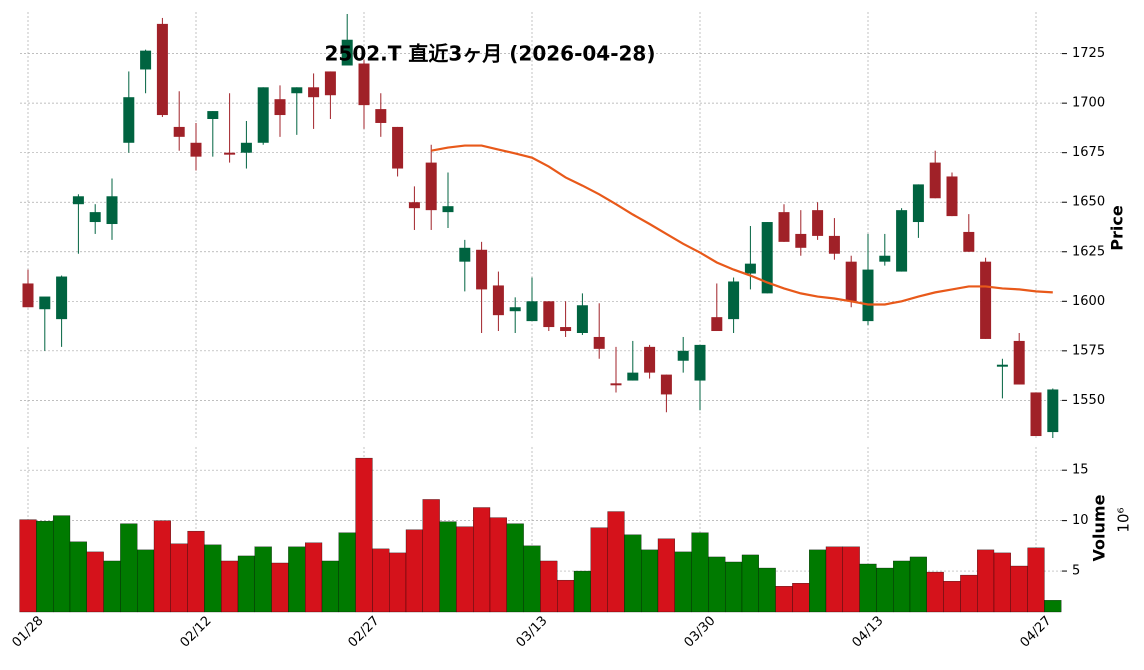 The width and height of the screenshot is (1144, 670). What do you see at coordinates (1088, 301) in the screenshot?
I see `y-tick-label: 1600` at bounding box center [1088, 301].